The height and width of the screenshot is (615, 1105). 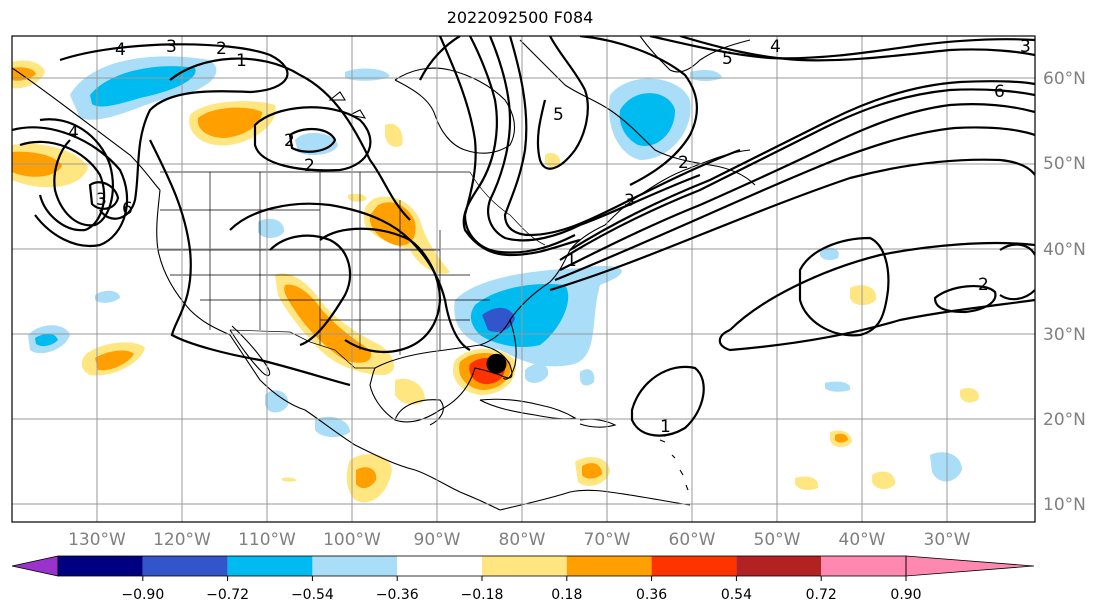 I want to click on colorbar-tick-label: 0.72, so click(x=821, y=595).